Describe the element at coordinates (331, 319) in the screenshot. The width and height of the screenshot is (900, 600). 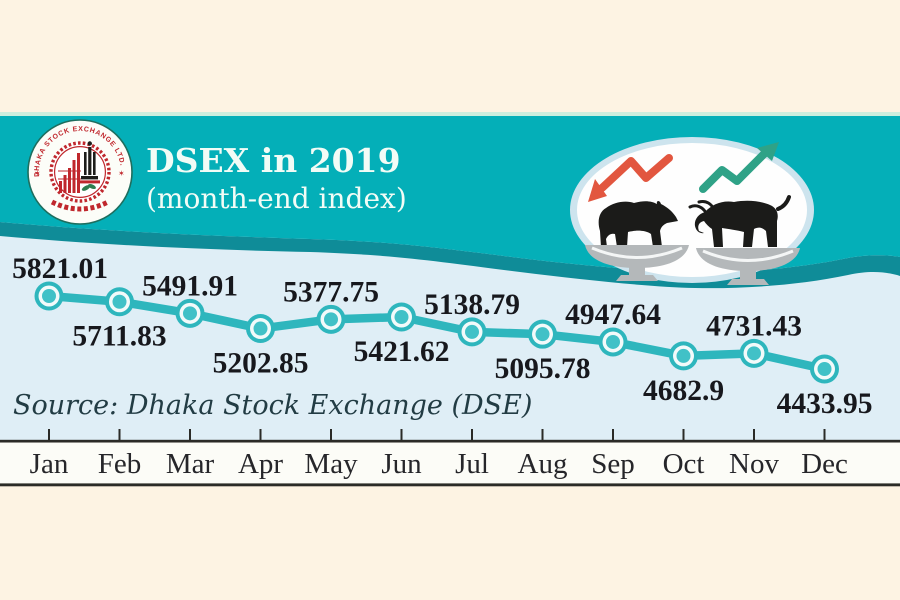
I see `data-point-May` at that location.